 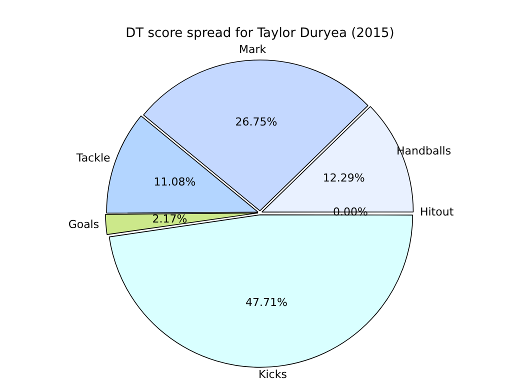 I want to click on data-label: 47.71%, so click(x=267, y=302).